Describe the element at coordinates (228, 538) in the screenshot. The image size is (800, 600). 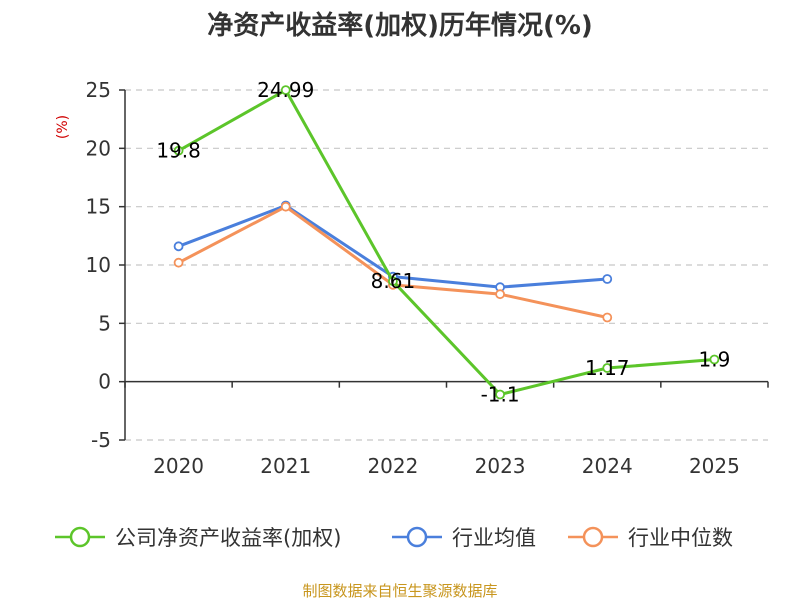
I see `legend-label: 公司净资产收益率(加权)` at that location.